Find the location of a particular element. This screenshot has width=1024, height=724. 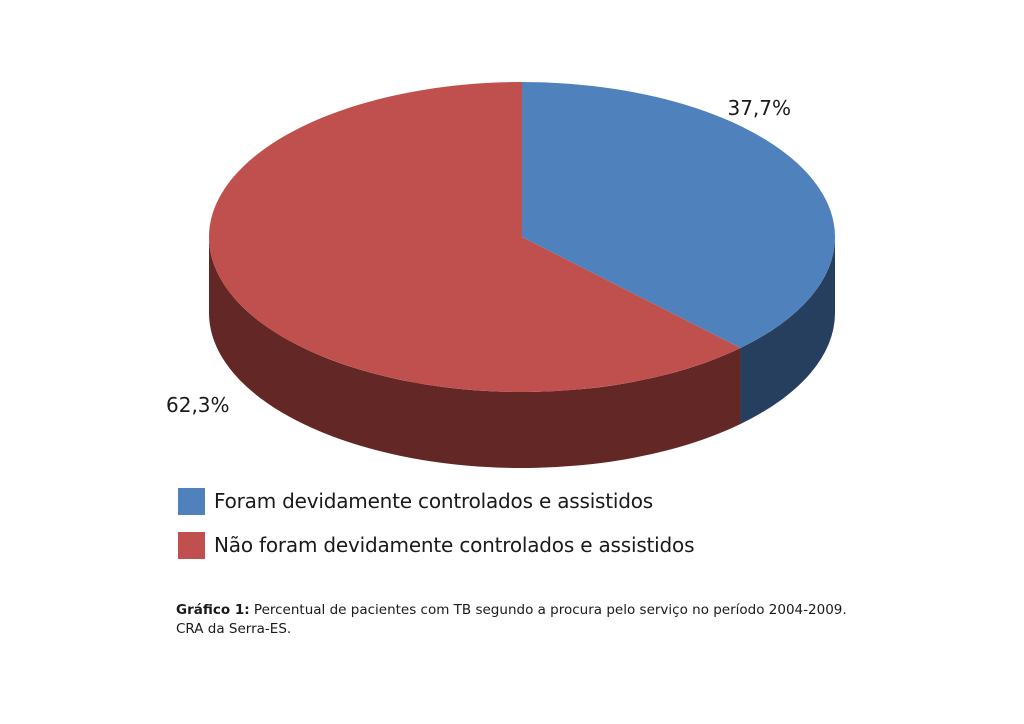

data-label-0: 37,7% is located at coordinates (759, 108).